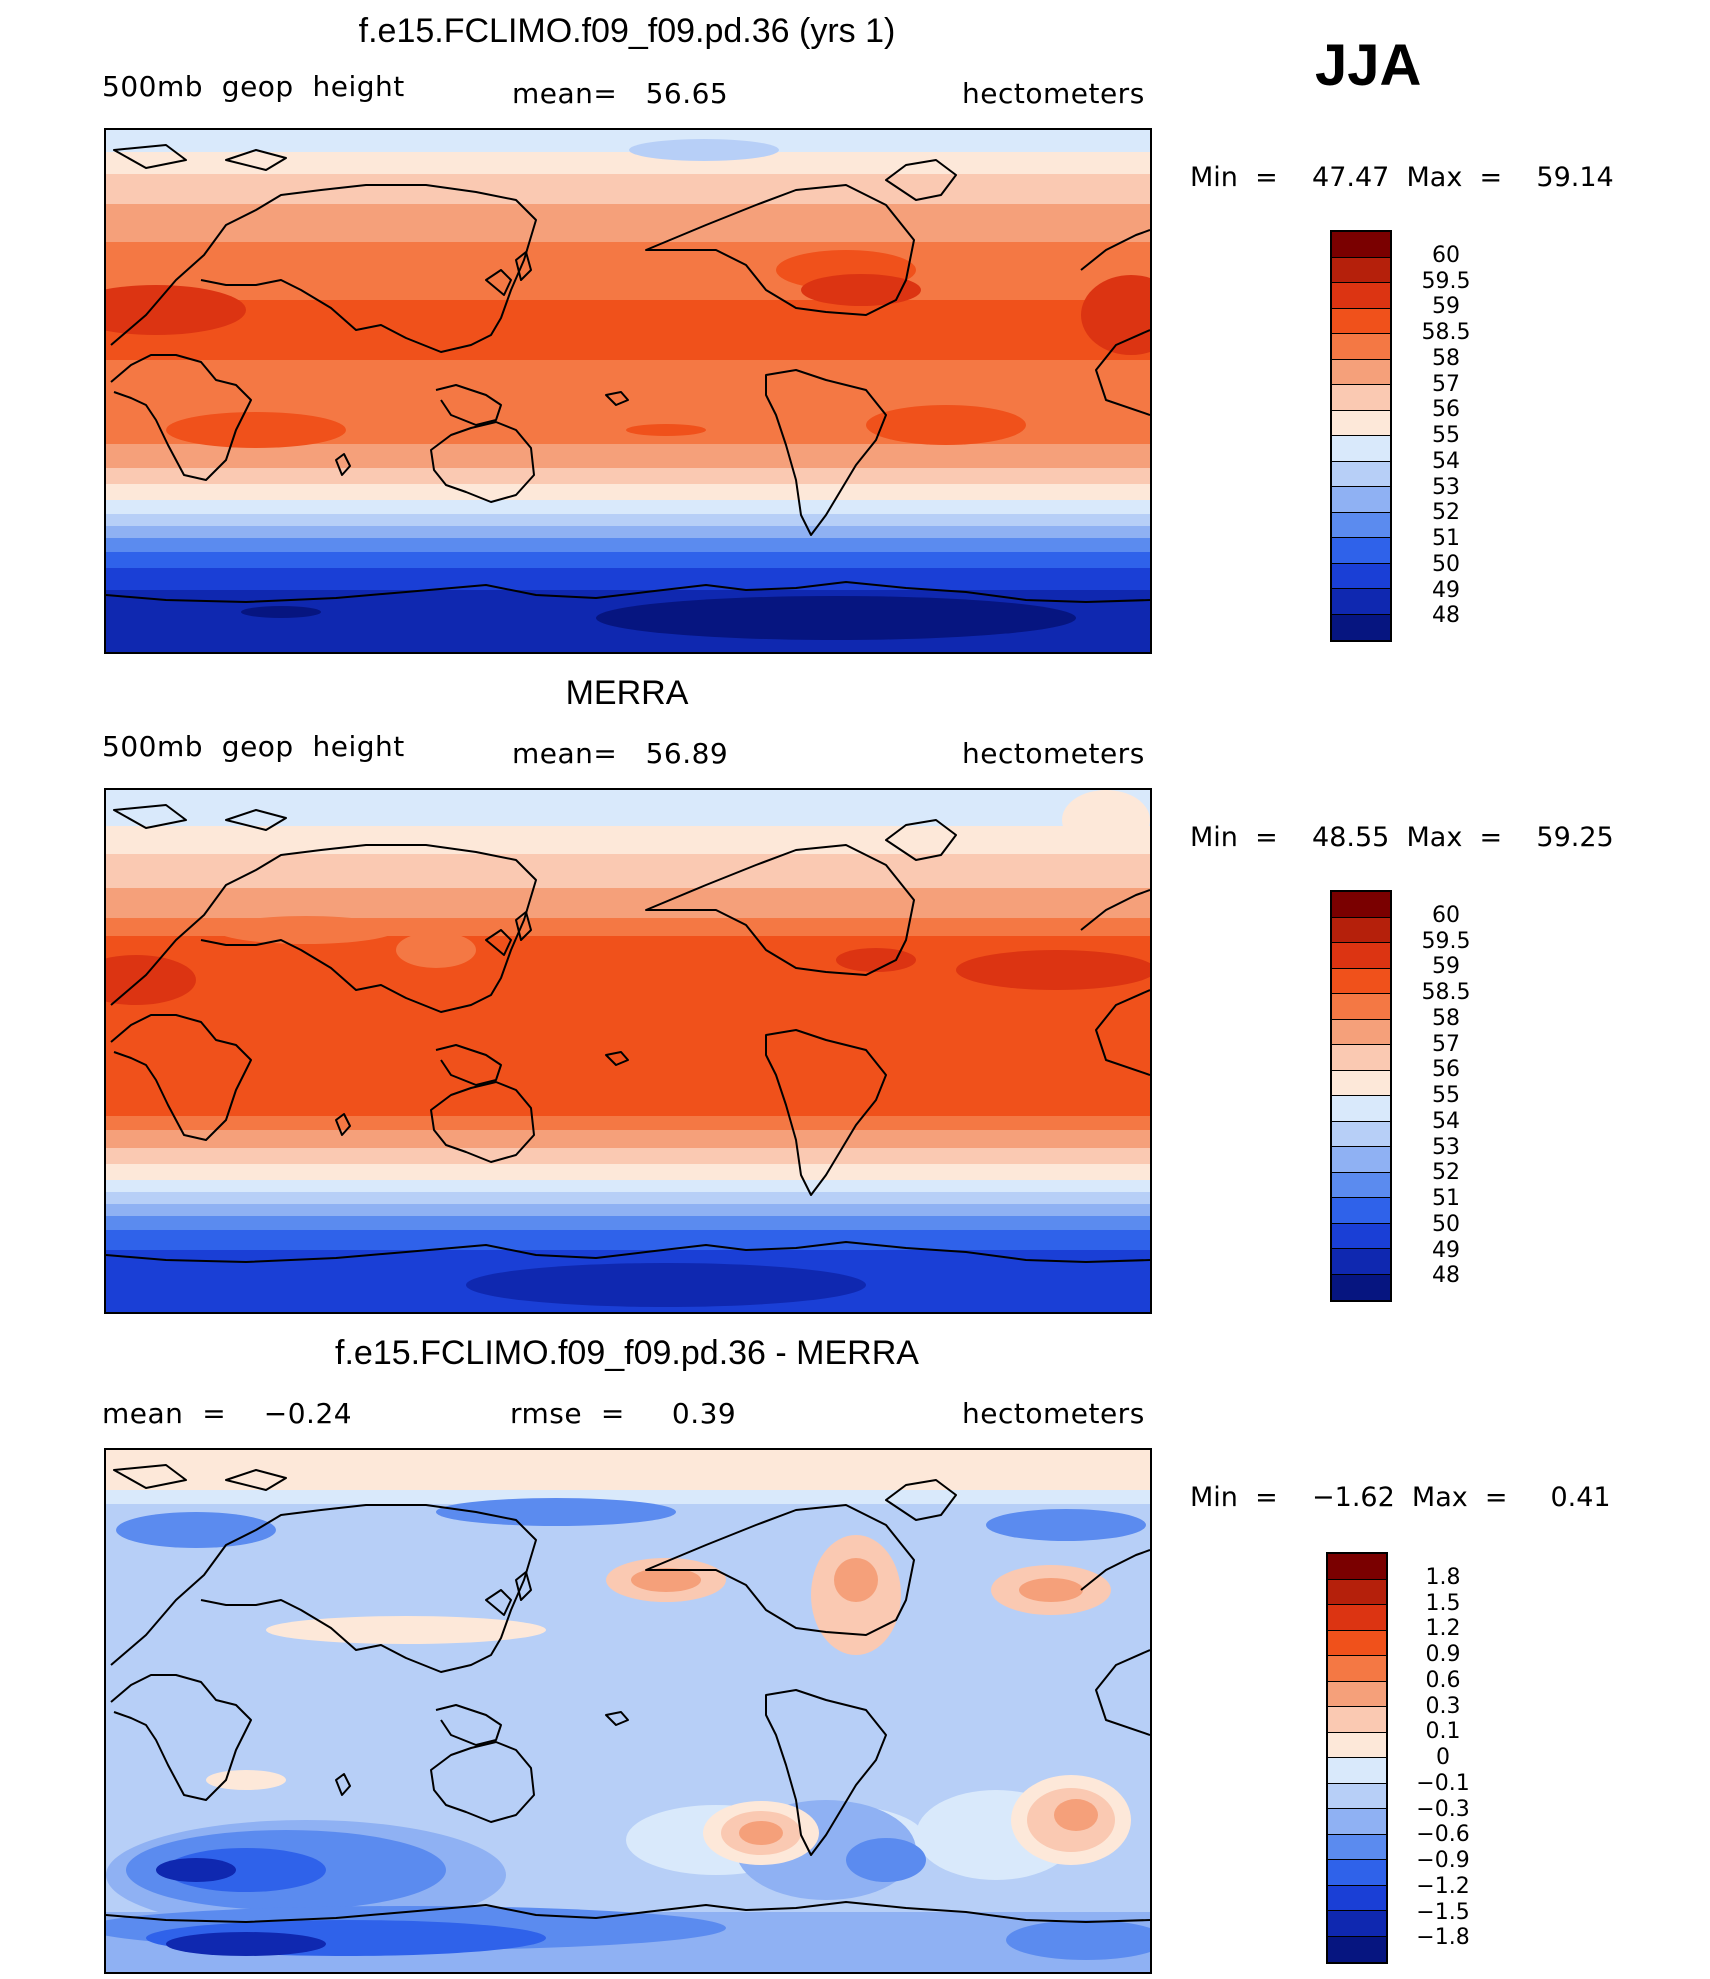  Describe the element at coordinates (1446, 1276) in the screenshot. I see `colorbar-tick-label: 48` at that location.